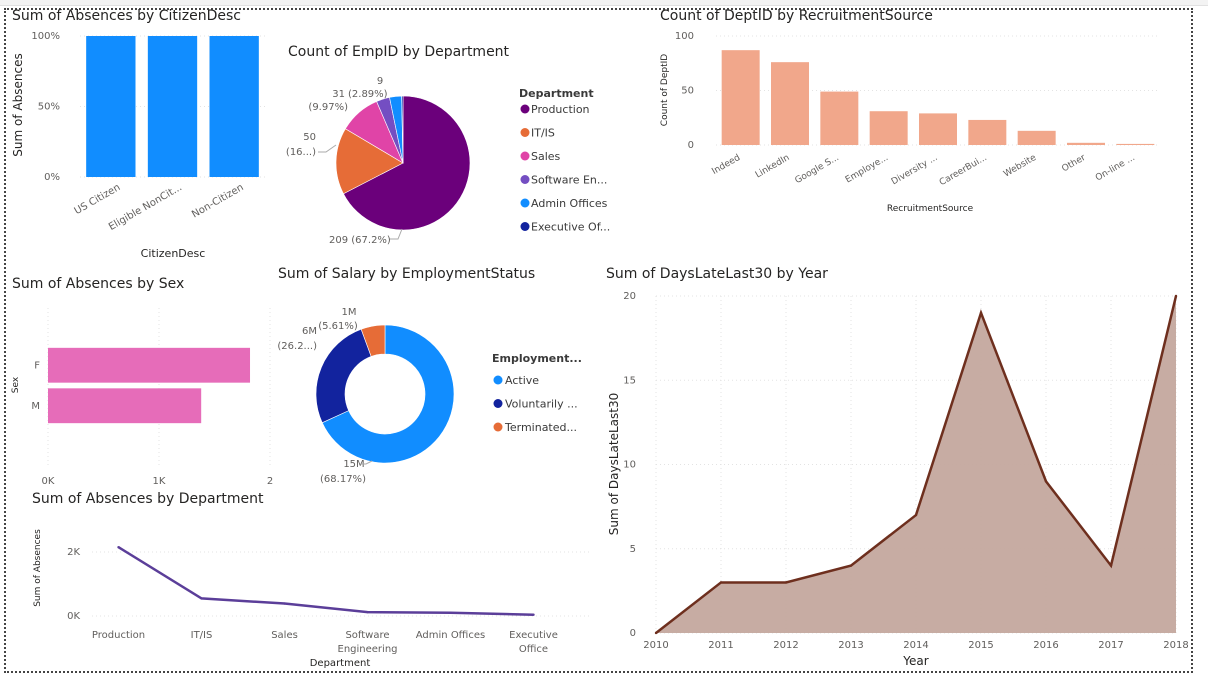 The height and width of the screenshot is (678, 1208). I want to click on pie-slice, so click(369, 161).